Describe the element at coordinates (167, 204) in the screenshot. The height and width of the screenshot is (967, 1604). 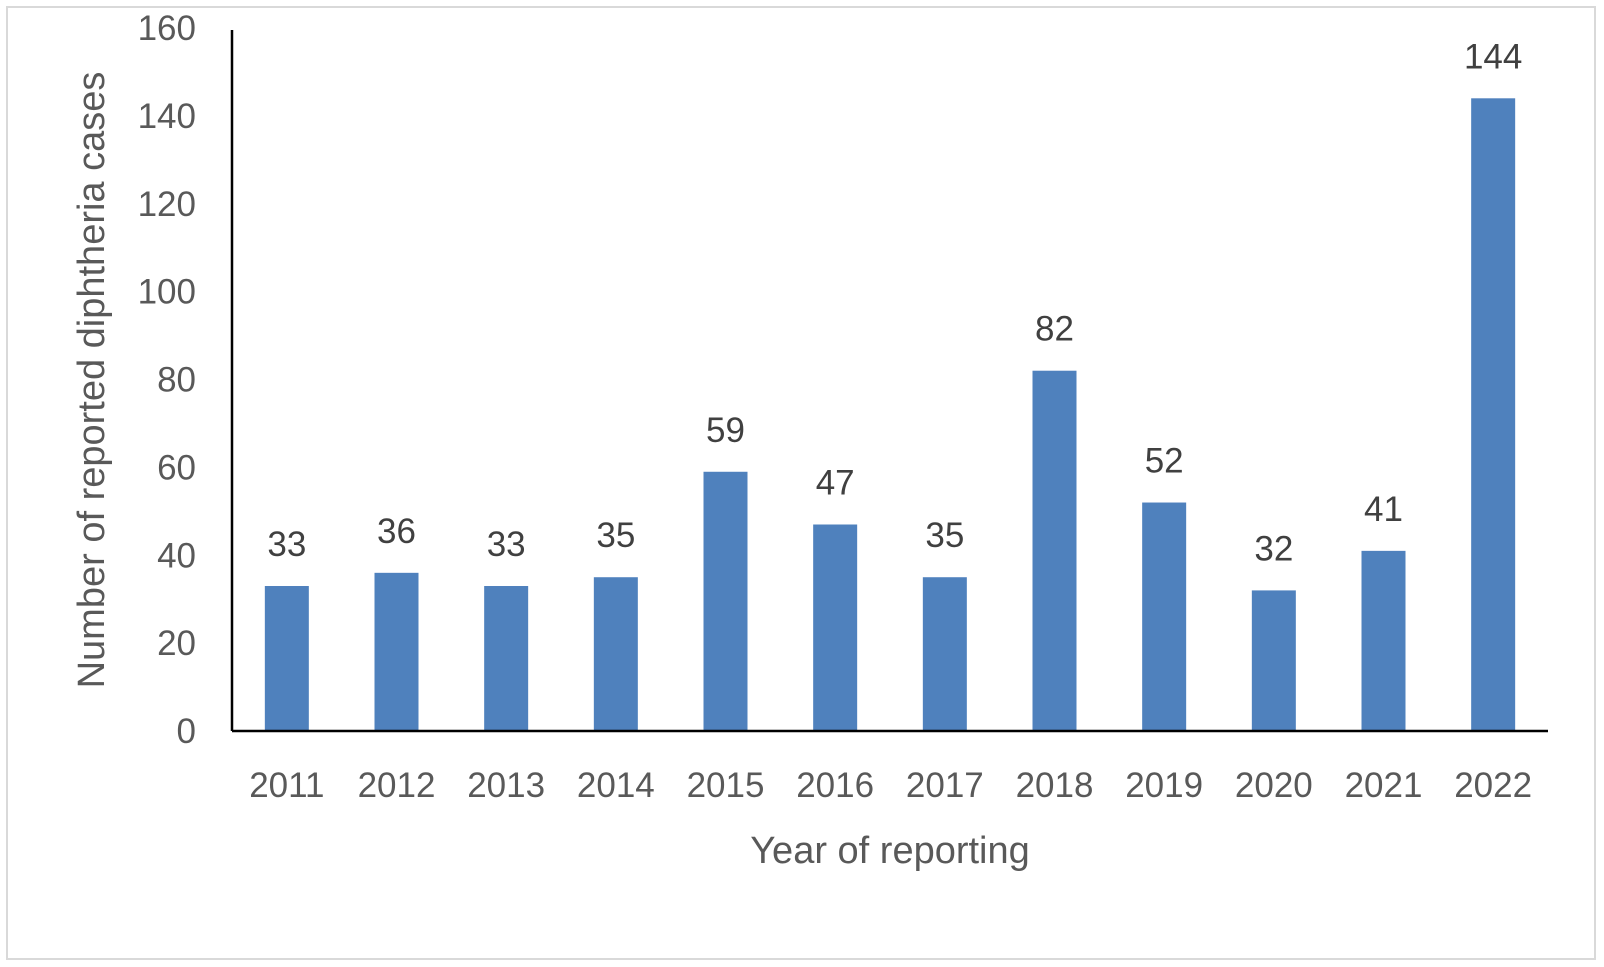
I see `y-tick-label: 120` at that location.